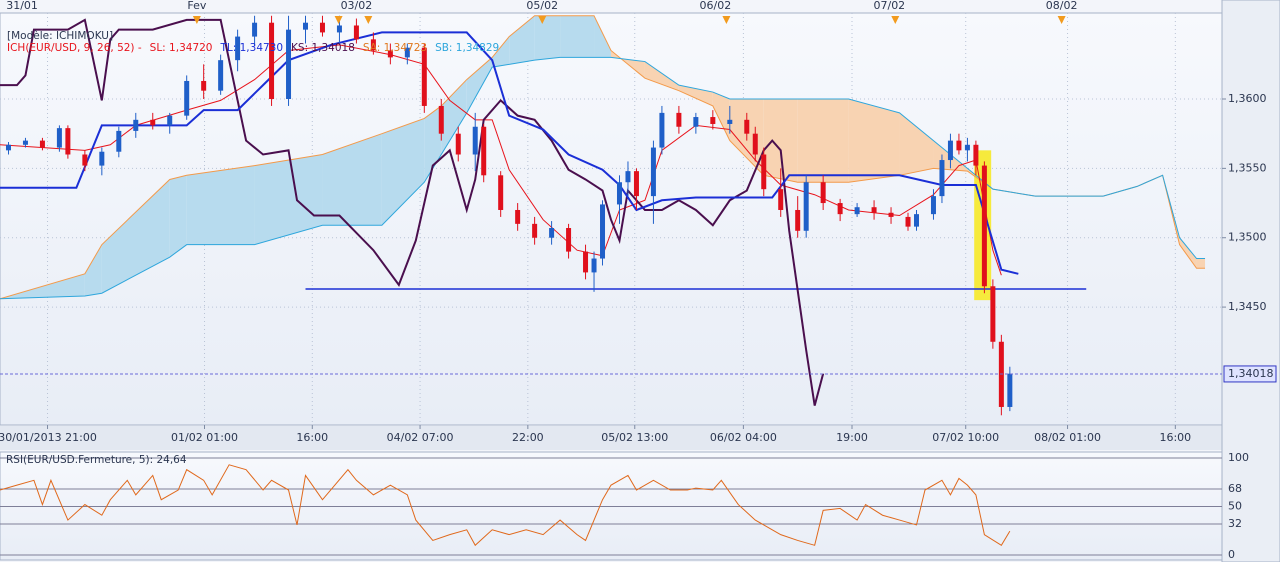 This screenshot has height=562, width=1280. What do you see at coordinates (181, 48) in the screenshot?
I see `legend-entry: SL: 1,34720` at bounding box center [181, 48].